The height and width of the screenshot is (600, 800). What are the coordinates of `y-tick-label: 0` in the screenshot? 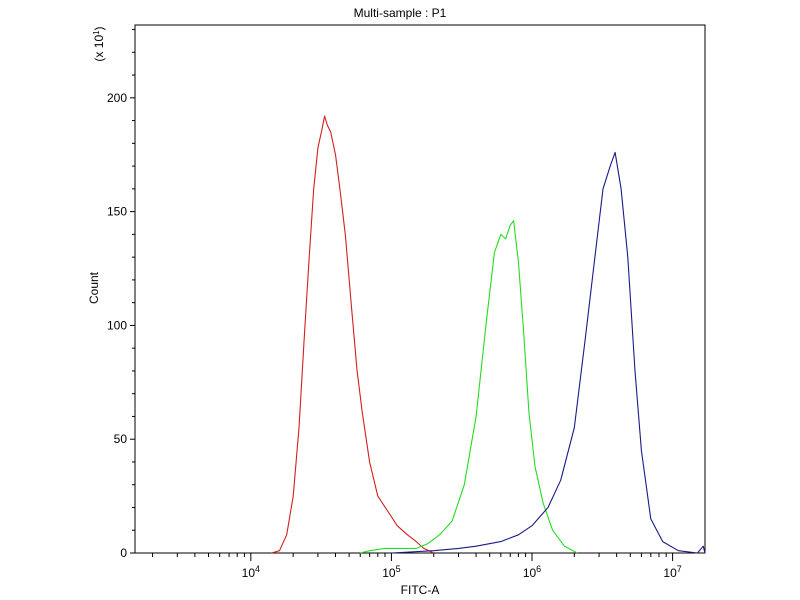 It's located at (123, 553).